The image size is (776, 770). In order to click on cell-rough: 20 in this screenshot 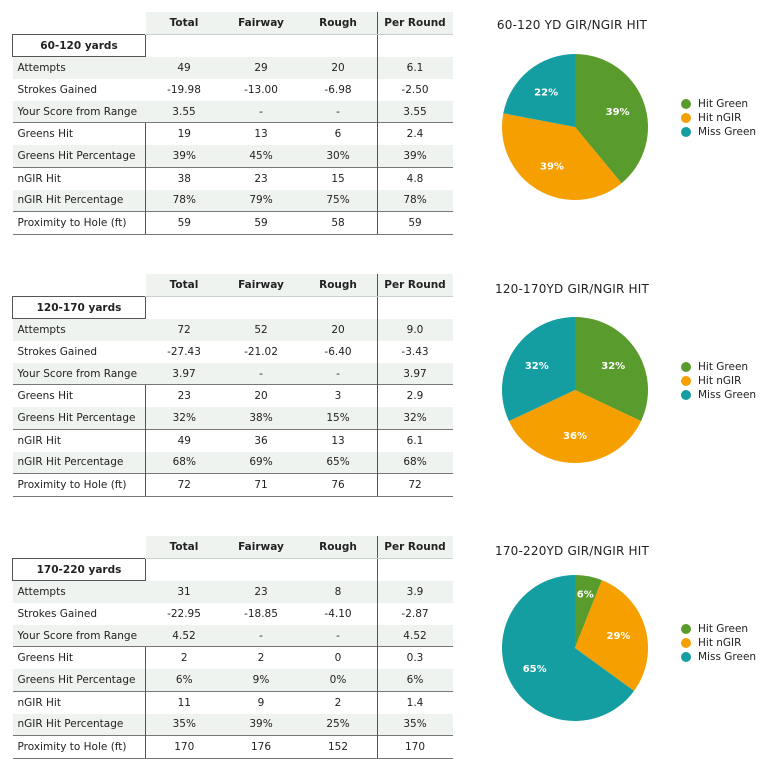, I will do `click(338, 330)`.